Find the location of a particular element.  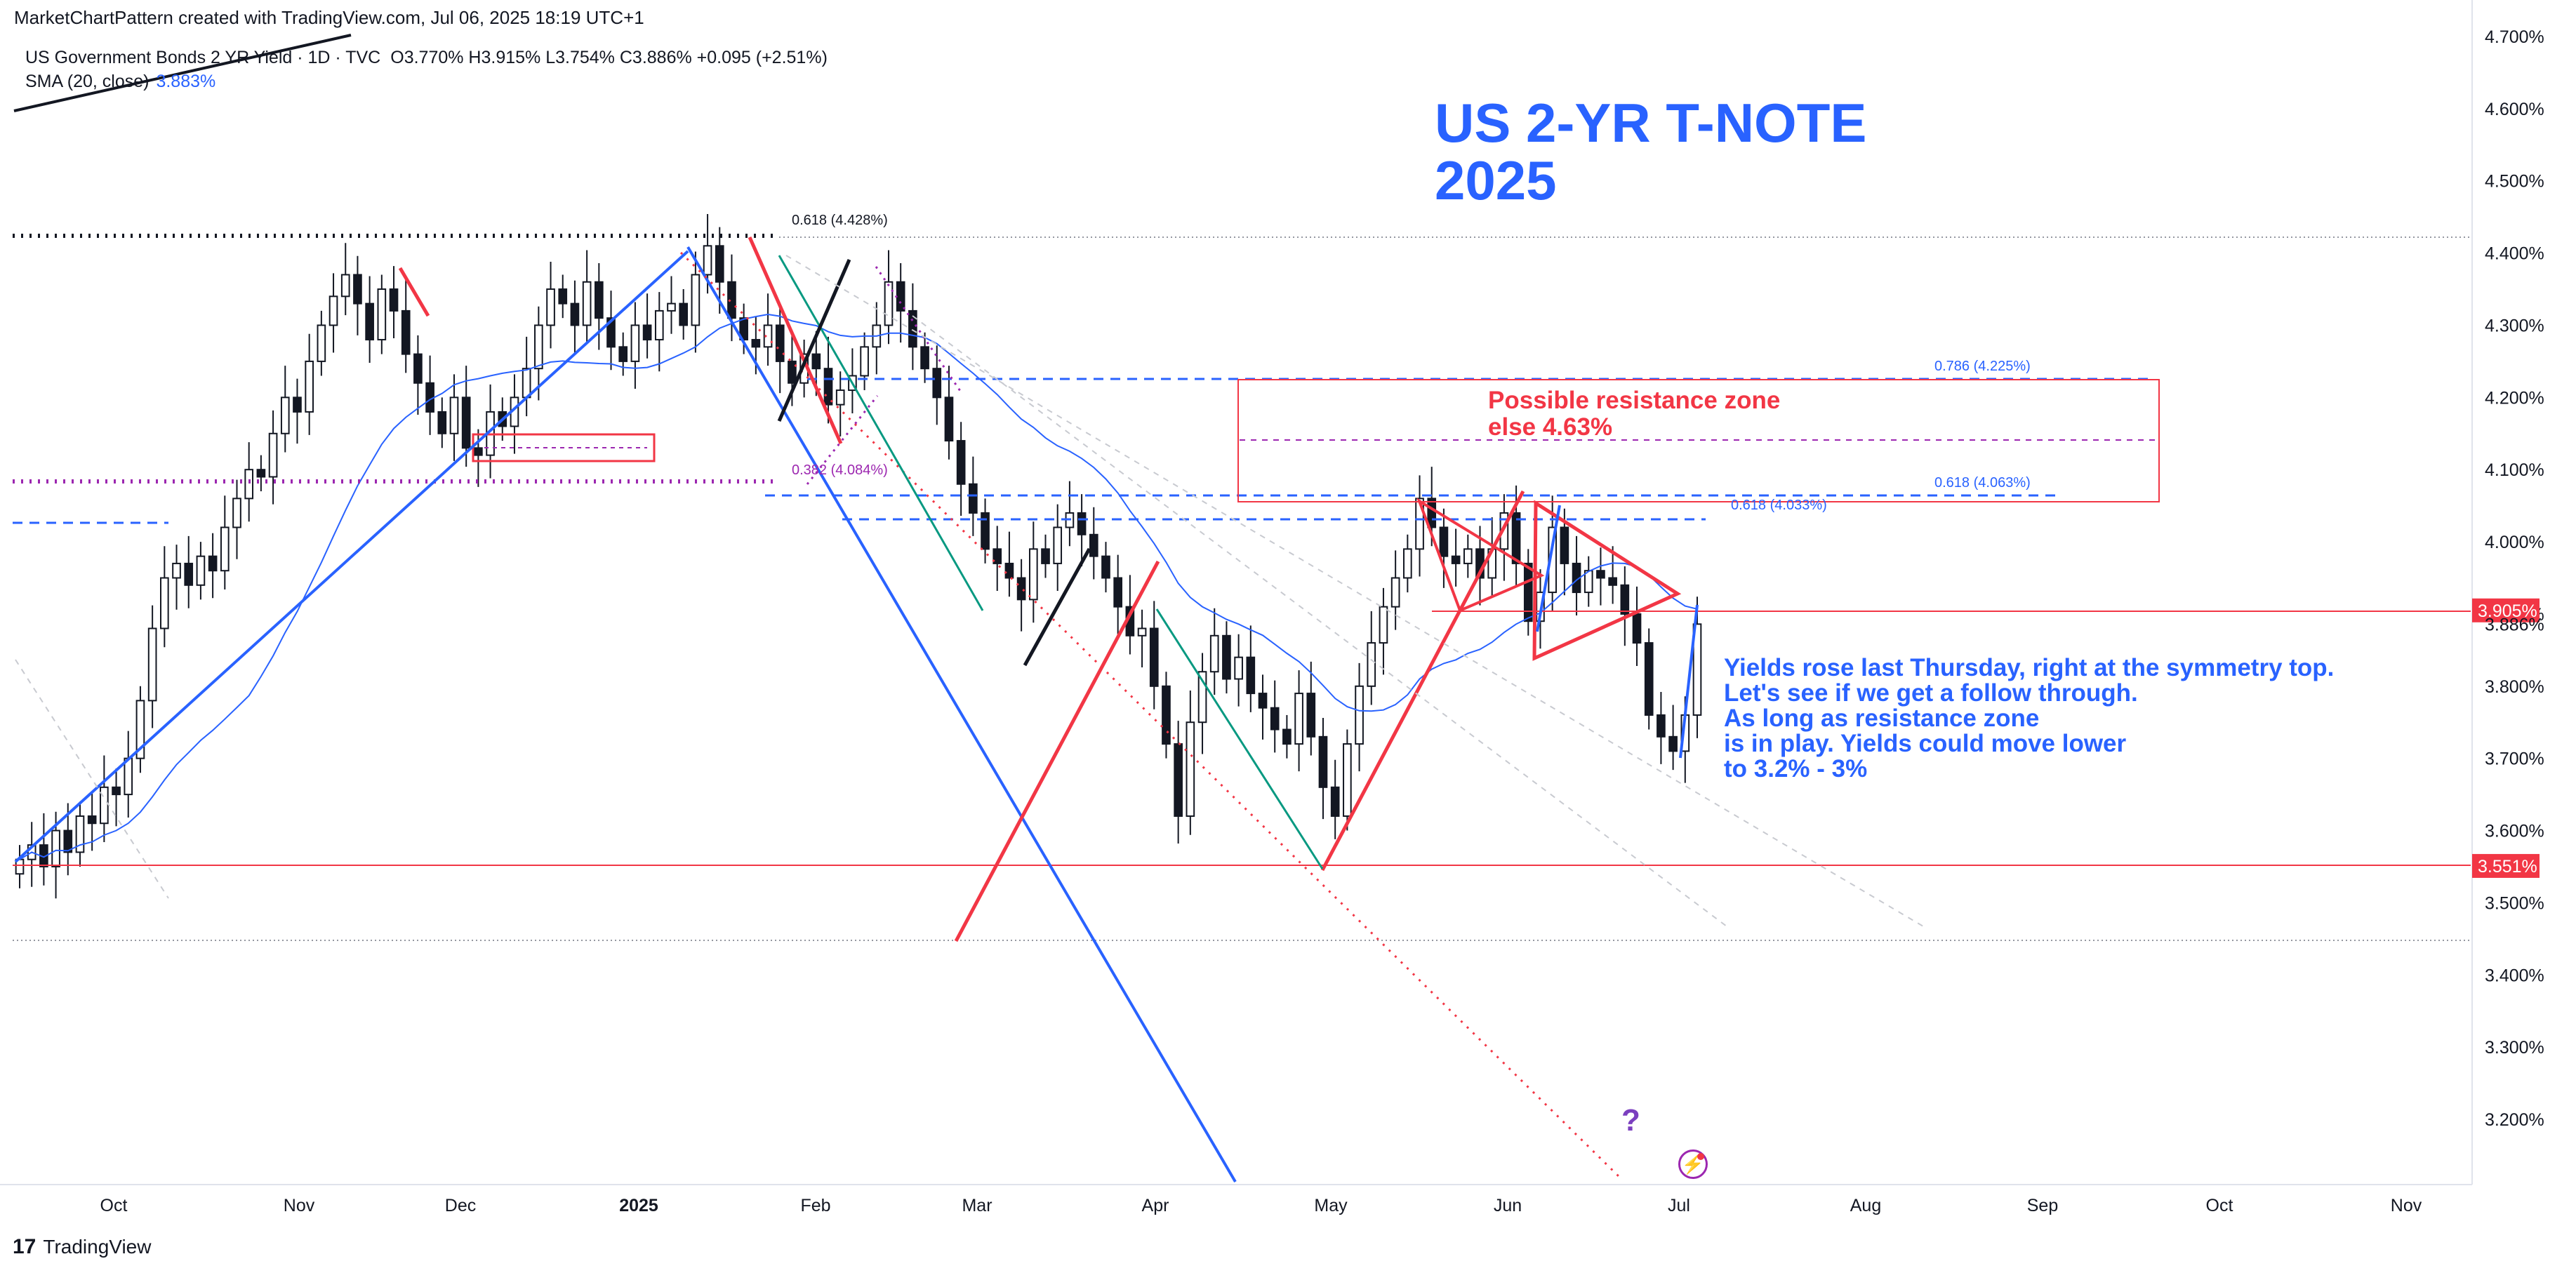

price-badge-text: 3.551% is located at coordinates (2508, 867).